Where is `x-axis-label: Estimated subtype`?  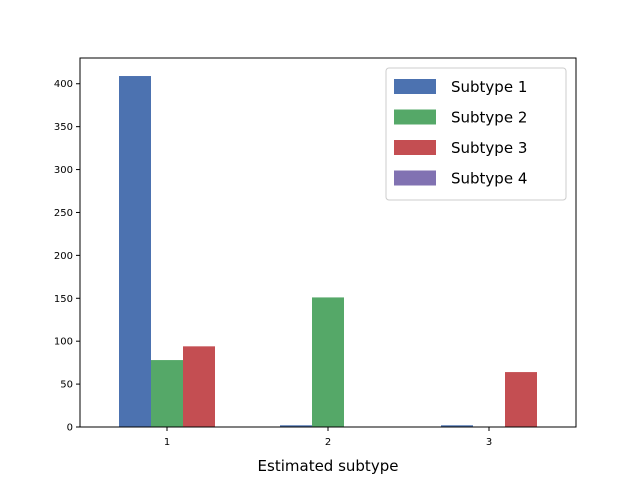
x-axis-label: Estimated subtype is located at coordinates (328, 466).